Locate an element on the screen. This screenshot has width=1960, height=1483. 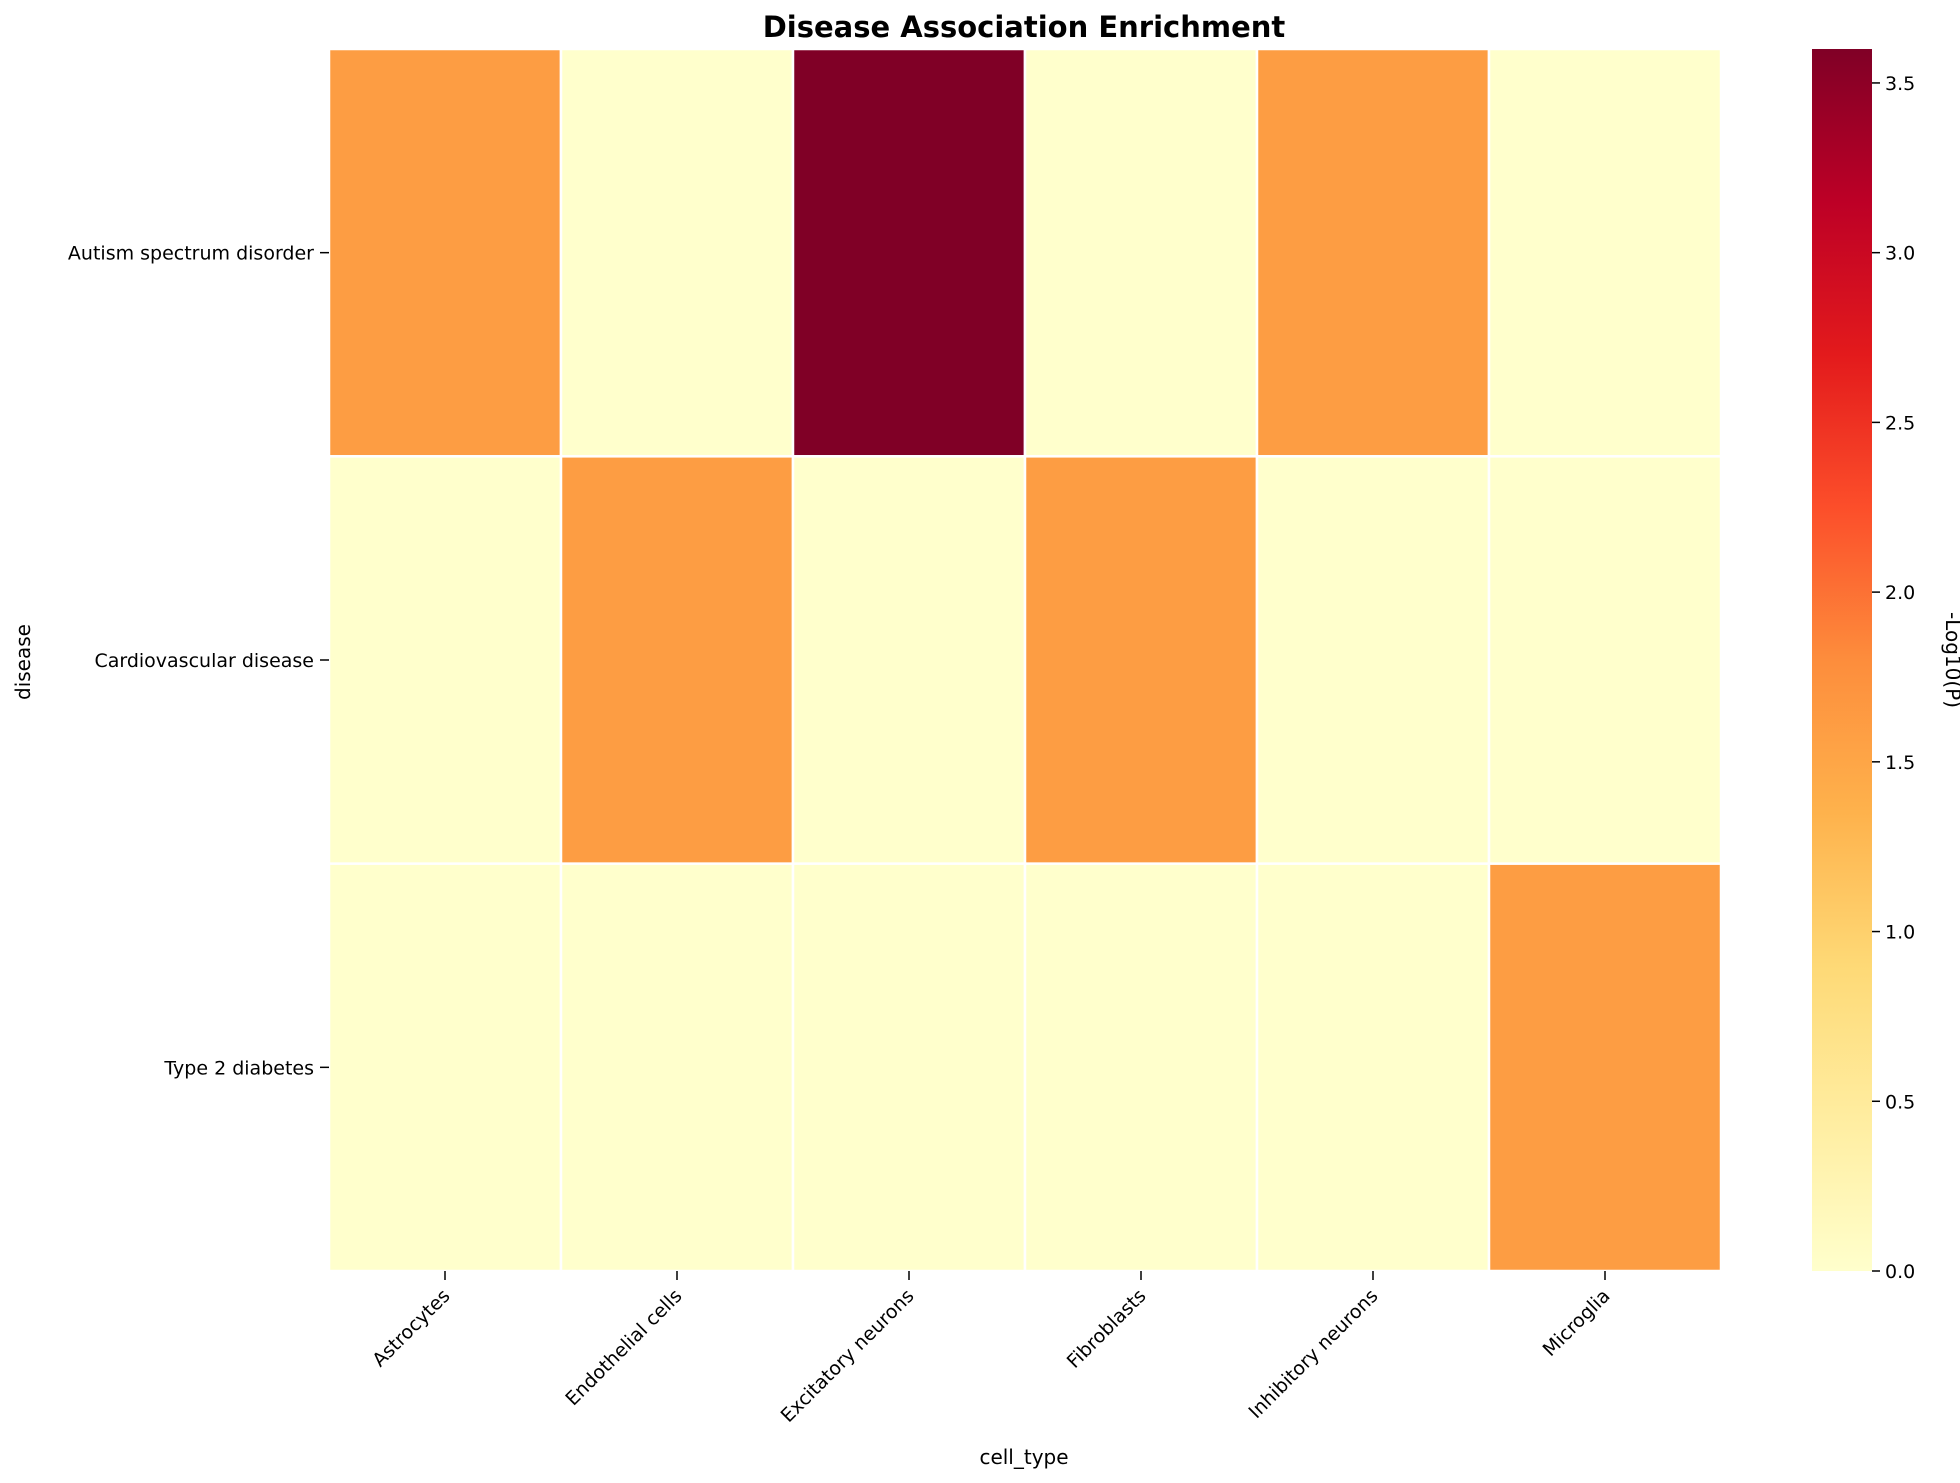
x-tick-label: Excitatory neurons is located at coordinates (848, 1356).